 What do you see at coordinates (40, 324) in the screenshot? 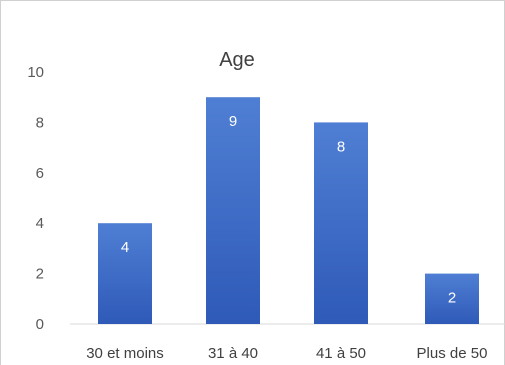
I see `y-tick-label: 0` at bounding box center [40, 324].